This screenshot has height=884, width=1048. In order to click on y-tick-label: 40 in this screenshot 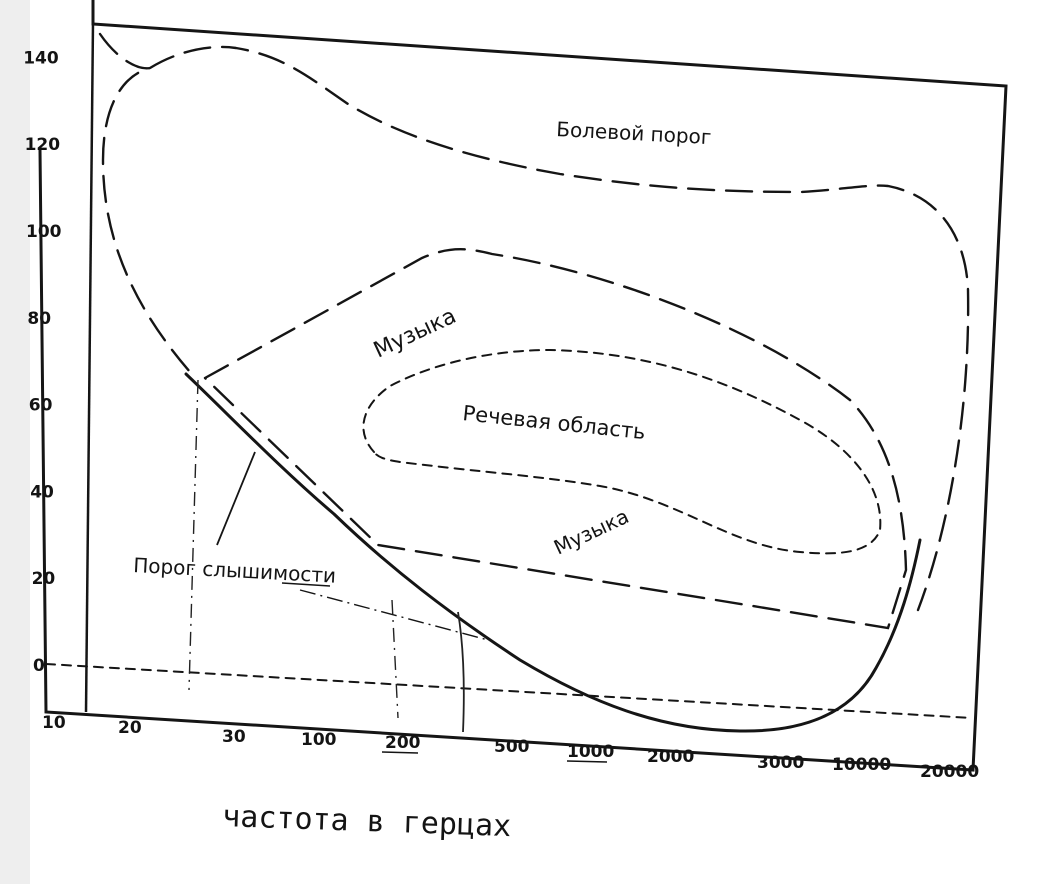, I will do `click(42, 492)`.